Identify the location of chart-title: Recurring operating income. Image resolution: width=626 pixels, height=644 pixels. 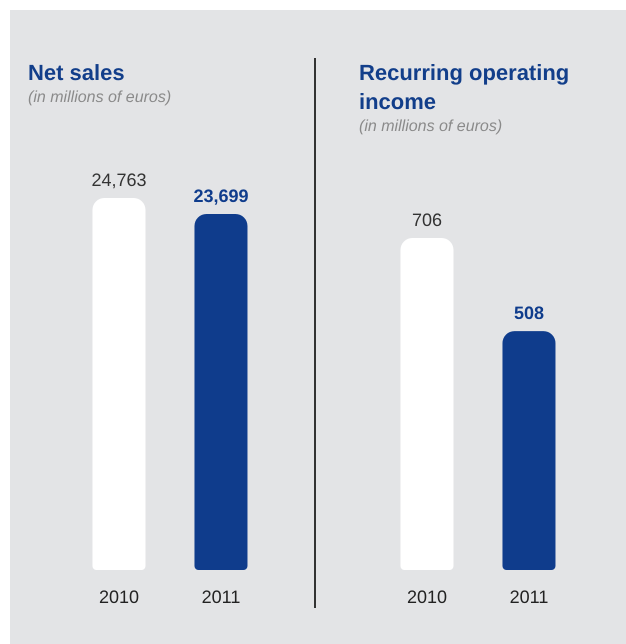
(464, 87).